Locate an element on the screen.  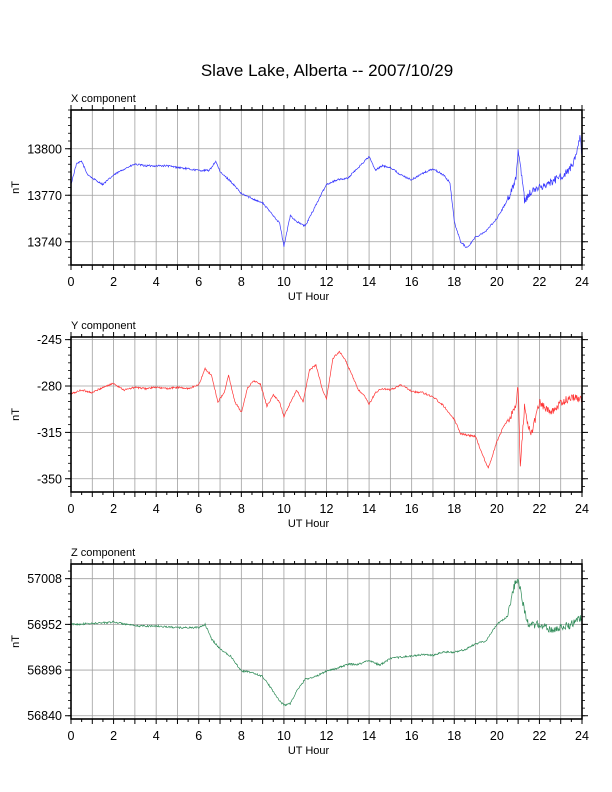
figure-title: Slave Lake, Alberta -- 2007/10/29 is located at coordinates (327, 70).